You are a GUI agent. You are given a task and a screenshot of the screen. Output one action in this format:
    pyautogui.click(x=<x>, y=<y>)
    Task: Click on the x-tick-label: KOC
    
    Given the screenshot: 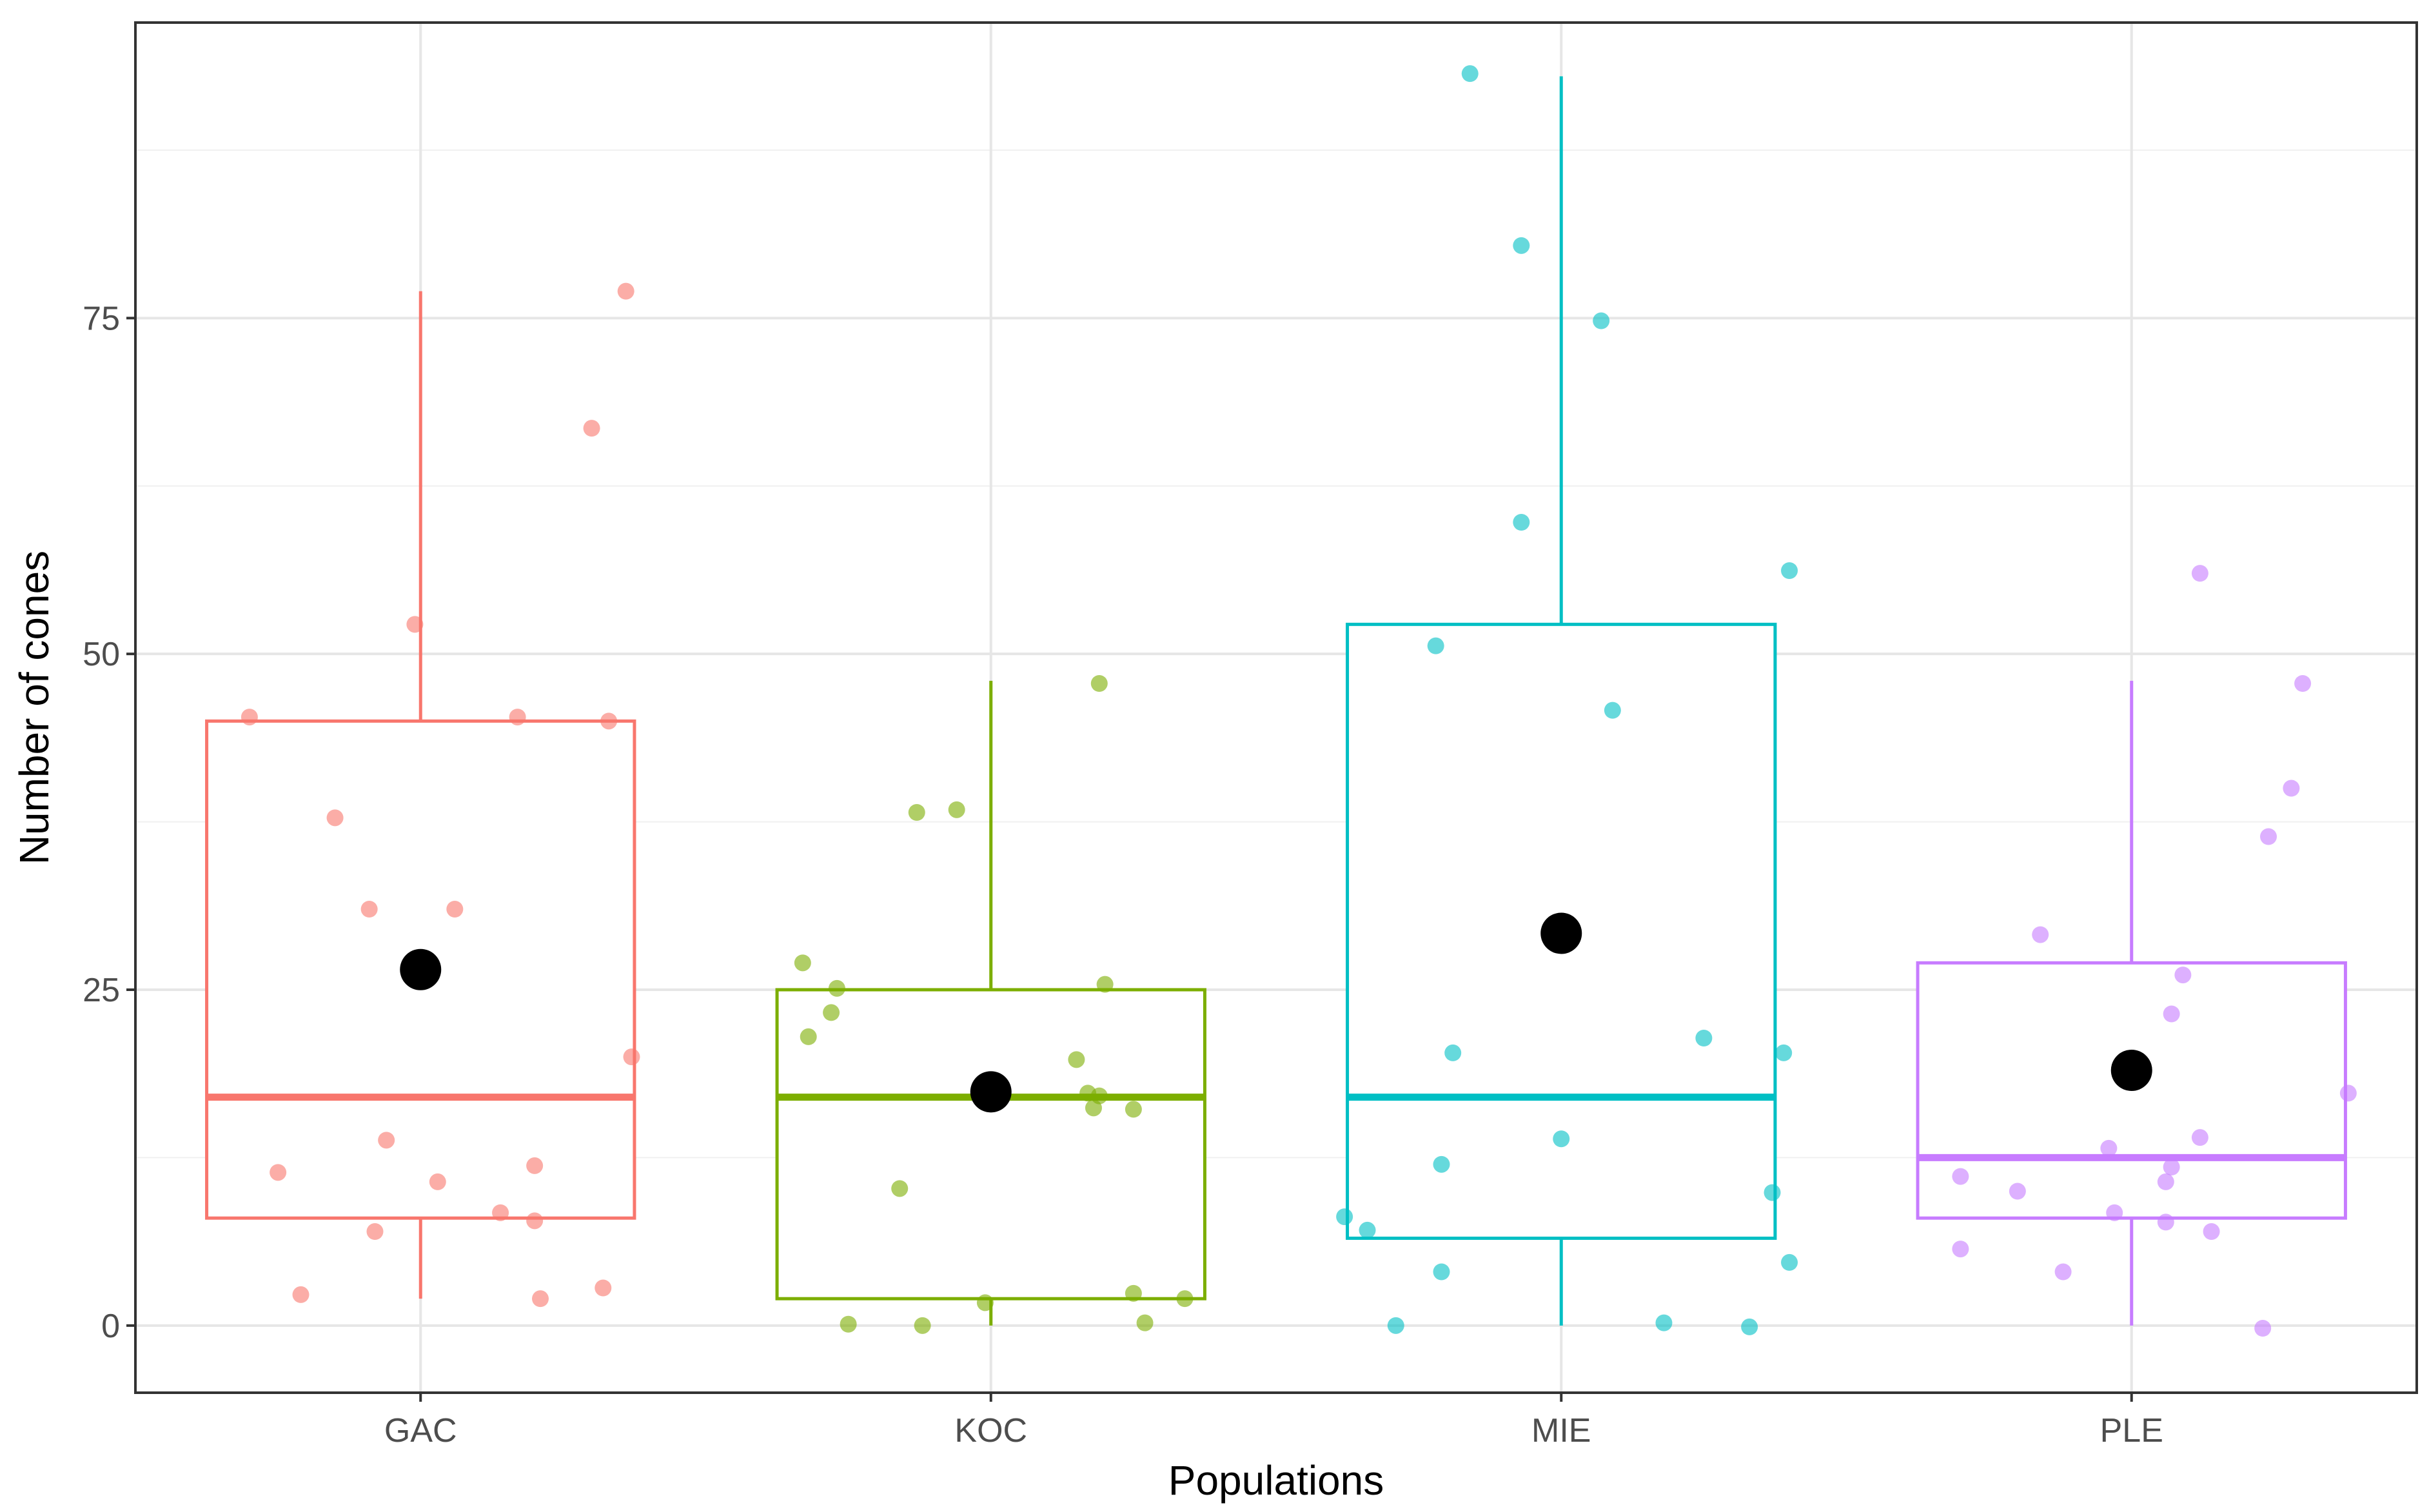 What is the action you would take?
    pyautogui.click(x=990, y=1430)
    